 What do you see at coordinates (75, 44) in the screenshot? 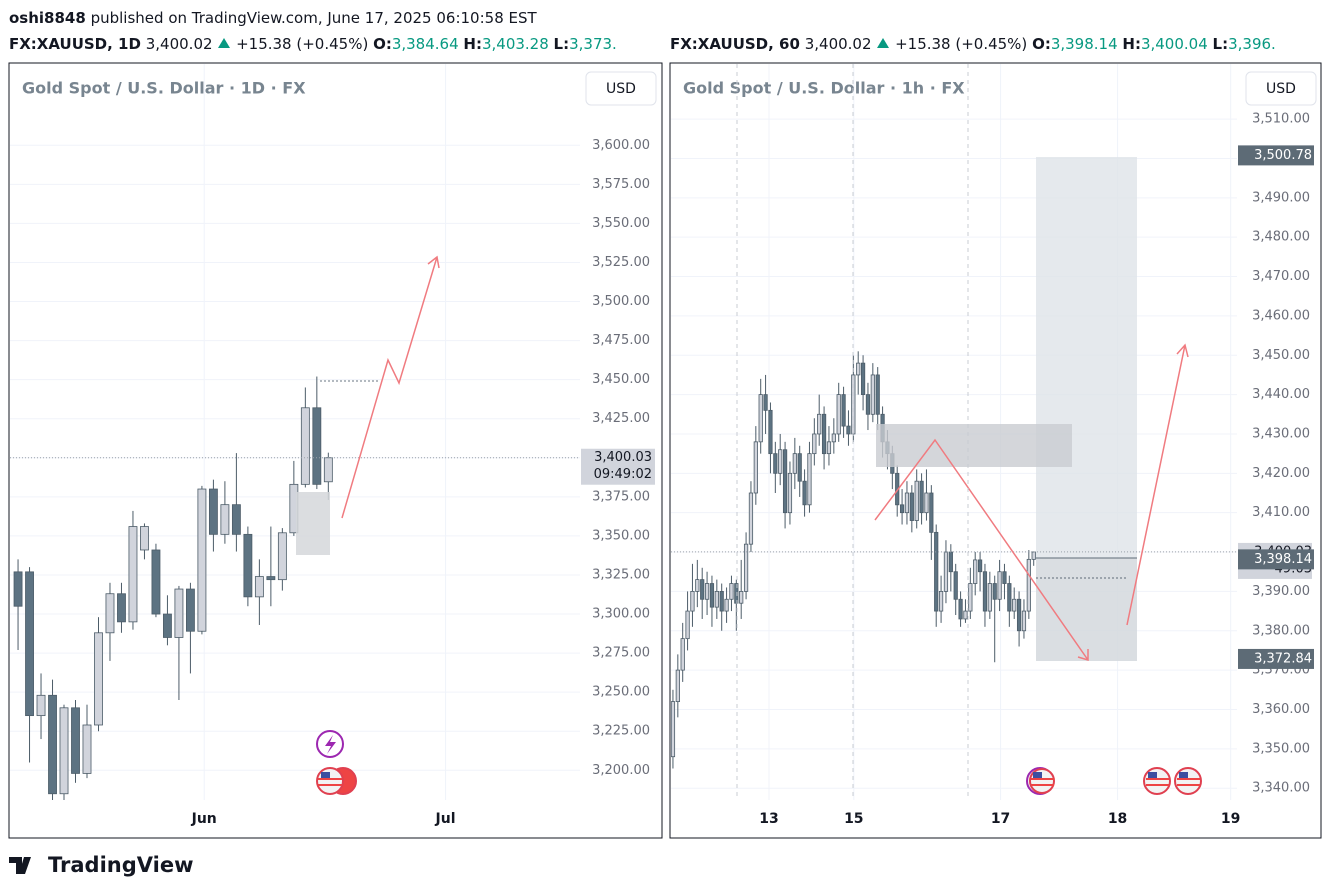
I see `symbol: FX:XAUUSD, 1D` at bounding box center [75, 44].